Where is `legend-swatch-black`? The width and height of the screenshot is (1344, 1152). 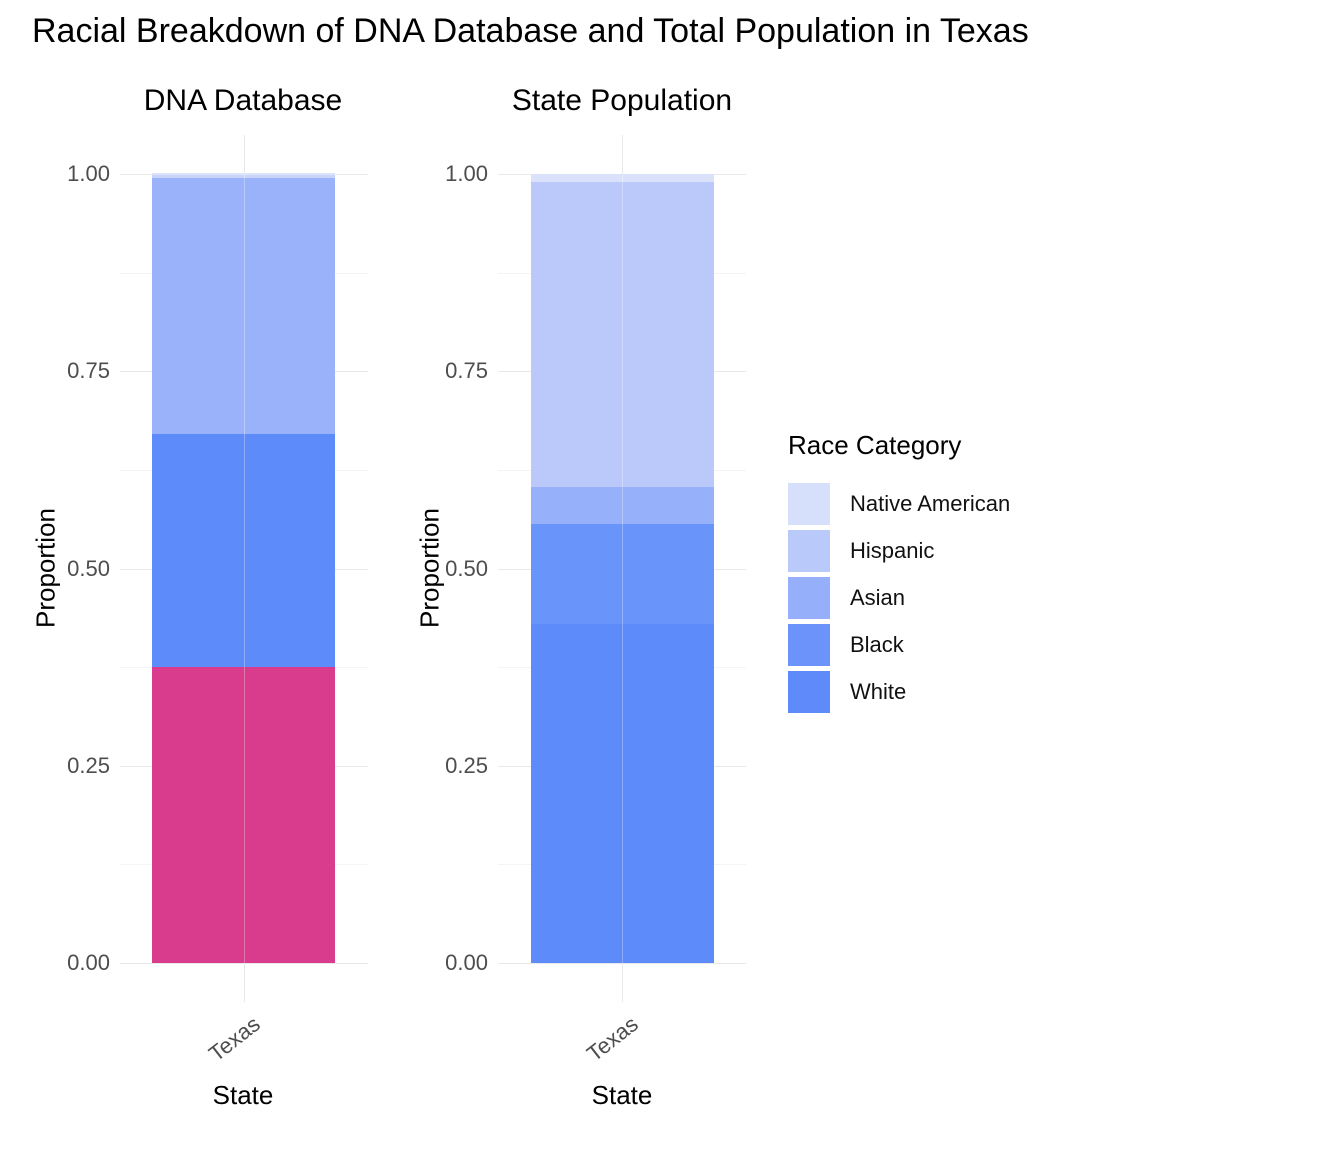 legend-swatch-black is located at coordinates (809, 645).